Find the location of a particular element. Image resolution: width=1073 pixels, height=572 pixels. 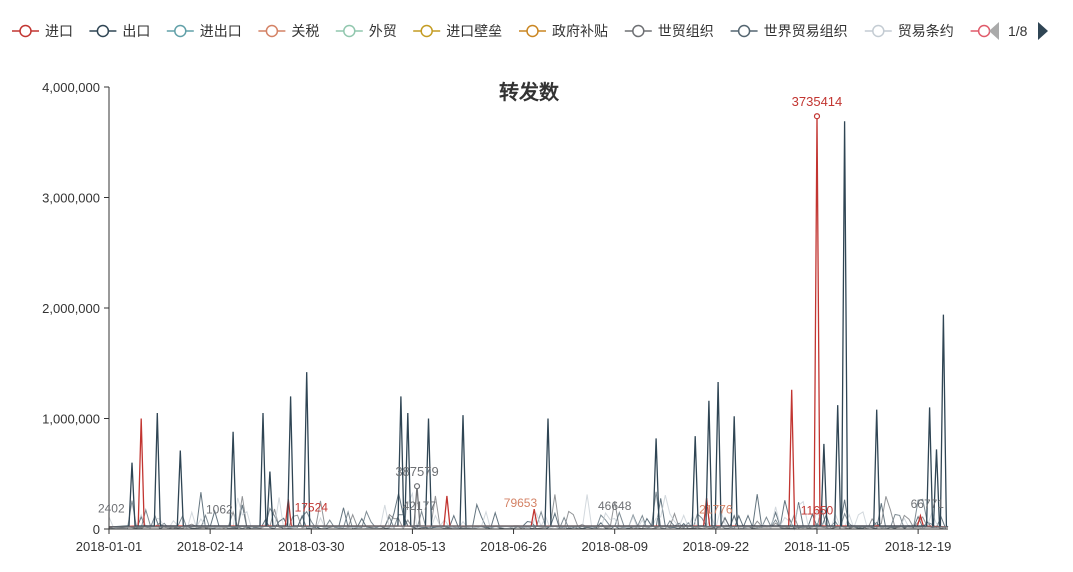

legend-item-3: 关税 is located at coordinates (288, 31).